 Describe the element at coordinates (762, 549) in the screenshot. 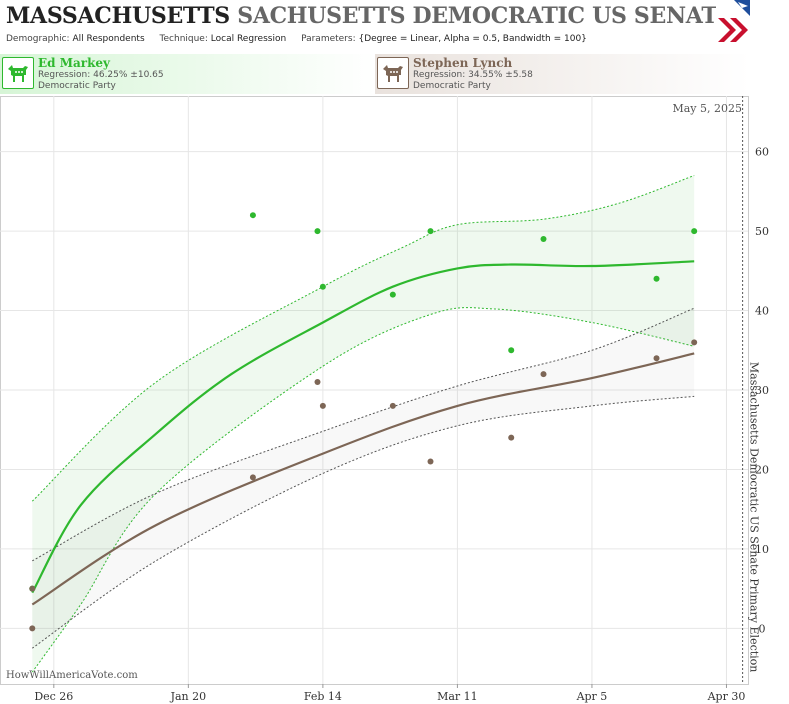

I see `y-tick-label: 10` at that location.